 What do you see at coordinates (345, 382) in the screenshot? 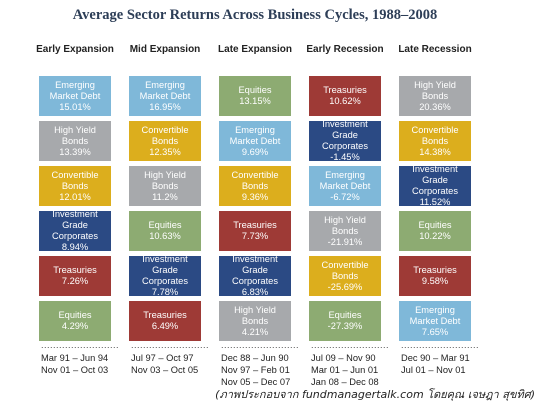
I see `date-range: Jan 08 – Dec 08` at bounding box center [345, 382].